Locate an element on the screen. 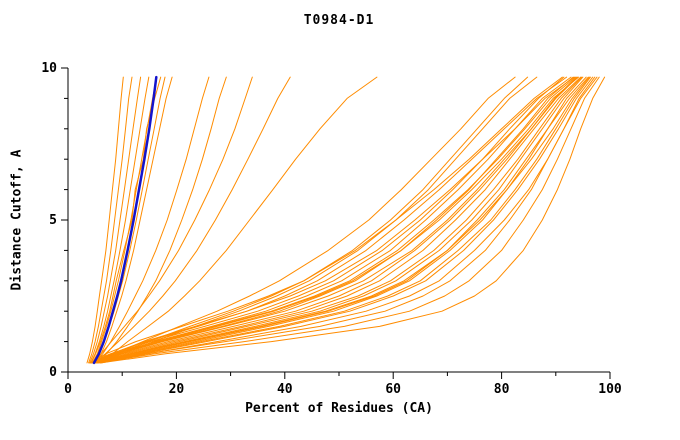  x-axis-label: Percent of Residues (CA) is located at coordinates (339, 408).